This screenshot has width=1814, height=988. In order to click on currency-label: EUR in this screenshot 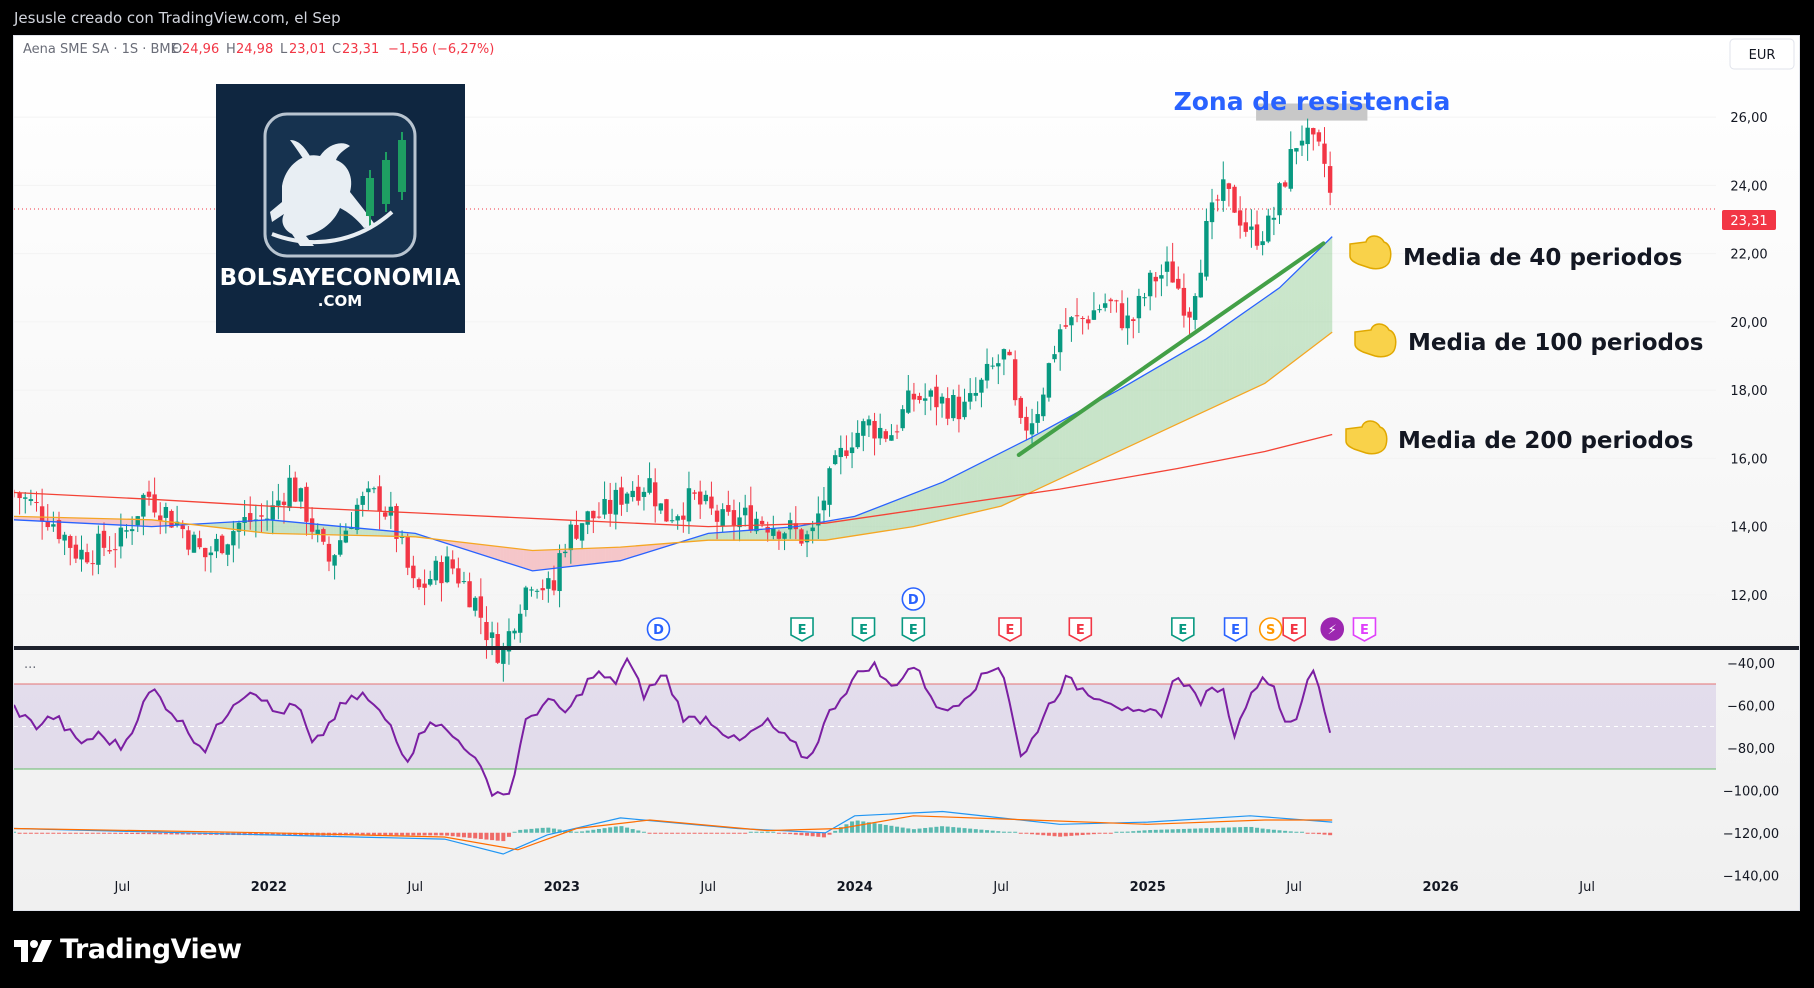, I will do `click(1762, 55)`.